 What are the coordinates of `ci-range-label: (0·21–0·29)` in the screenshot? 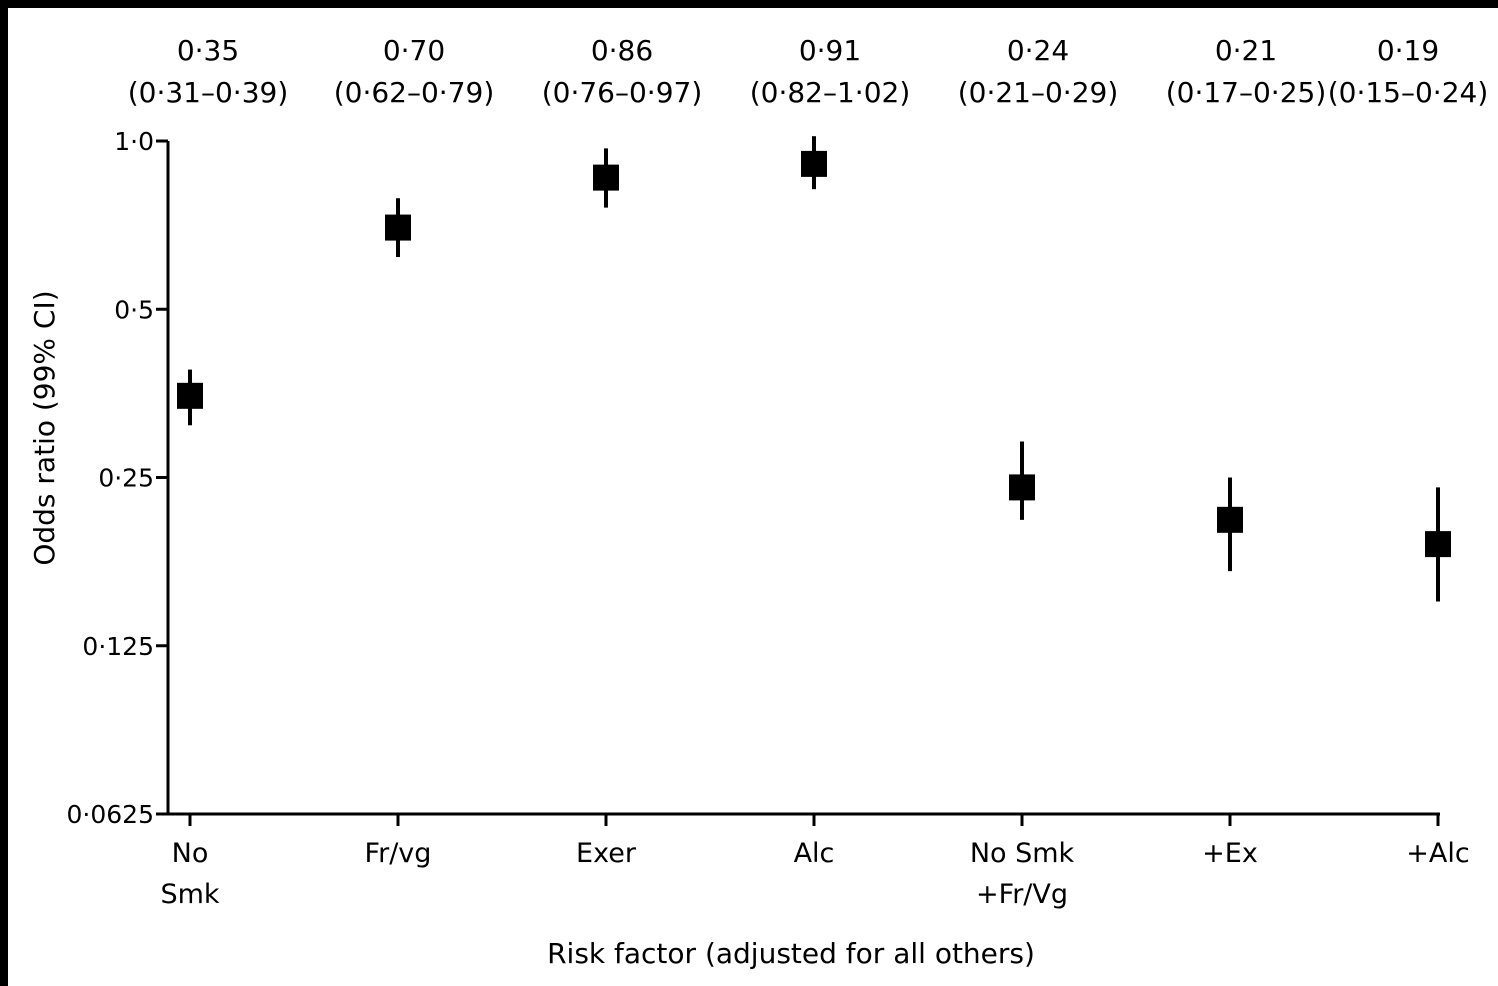 It's located at (1038, 92).